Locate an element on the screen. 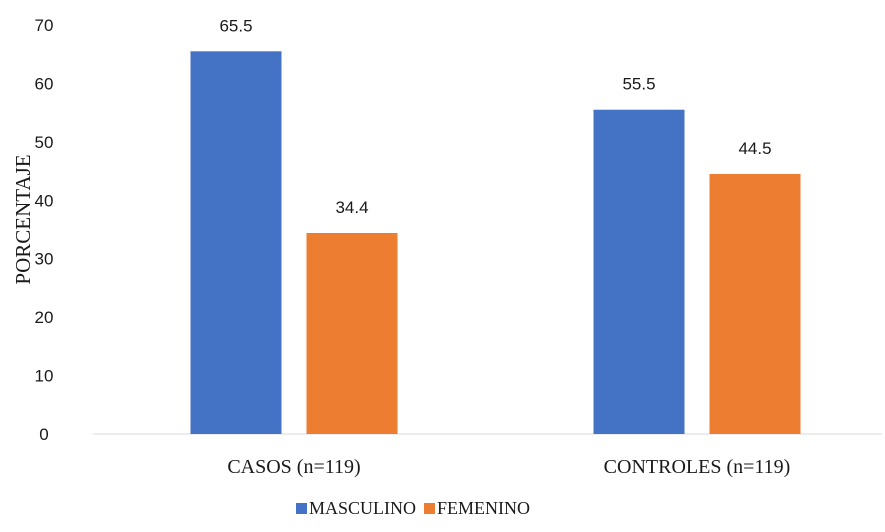  y-axis-ticks: 0 10 20 30 40 50 60 70 is located at coordinates (44, 230).